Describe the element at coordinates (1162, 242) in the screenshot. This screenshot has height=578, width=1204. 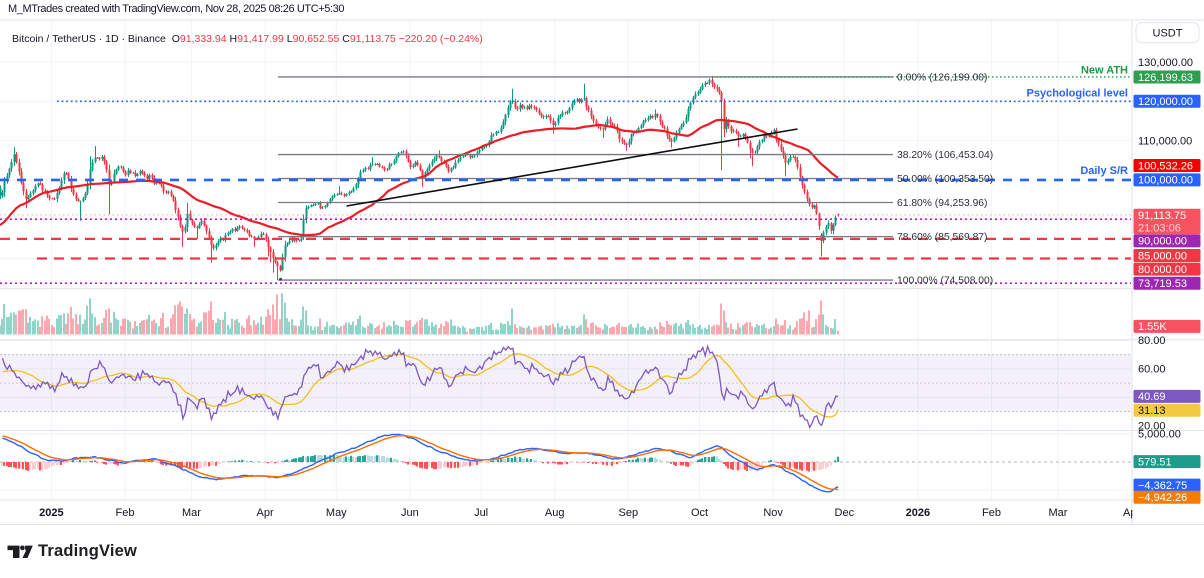
I see `svg-text: 90,000.00` at that location.